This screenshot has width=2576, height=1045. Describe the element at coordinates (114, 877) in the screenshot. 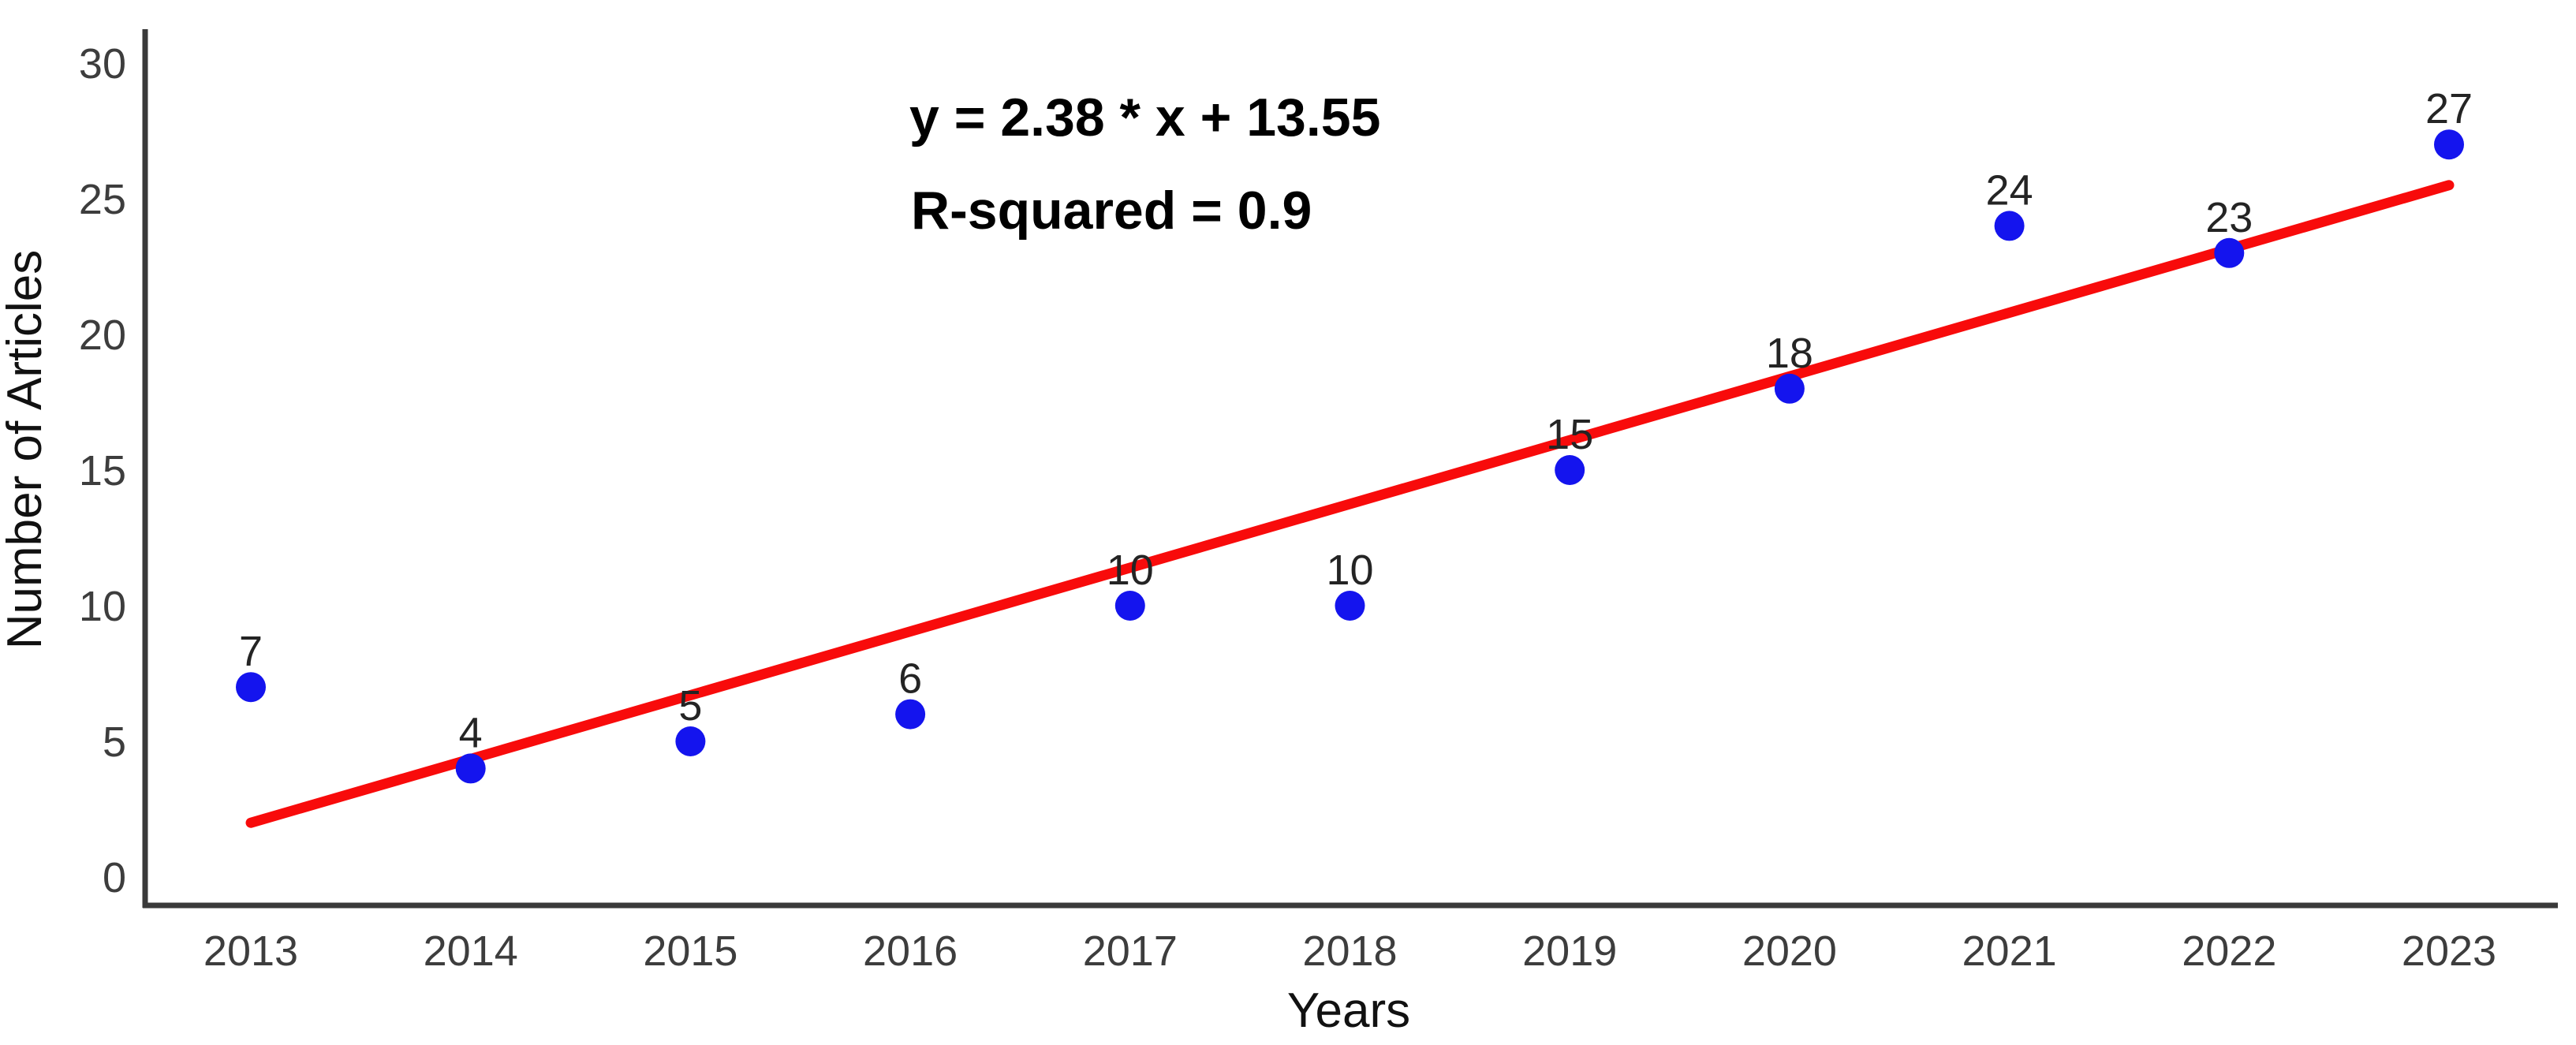

I see `y-tick-label: 0` at that location.